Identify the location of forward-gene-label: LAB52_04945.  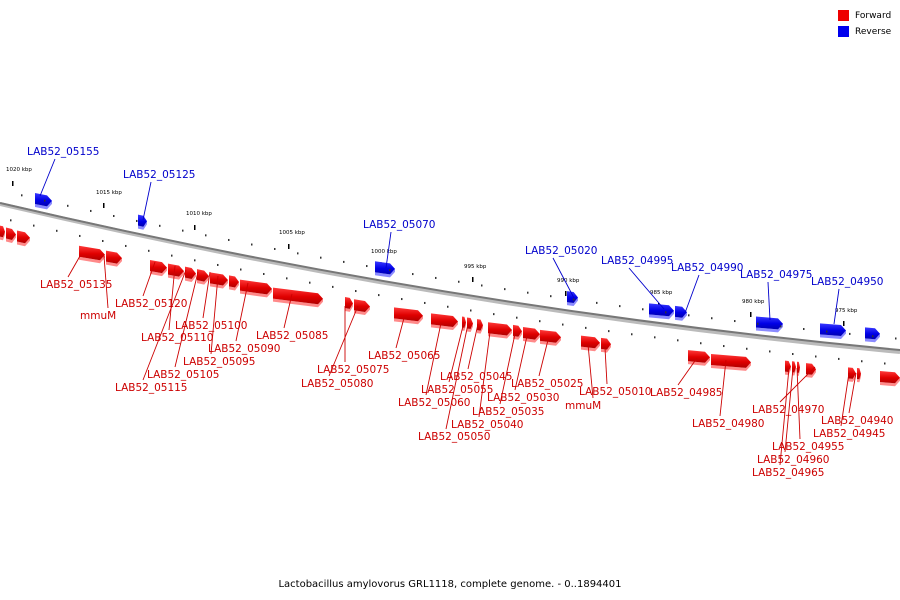
(849, 434).